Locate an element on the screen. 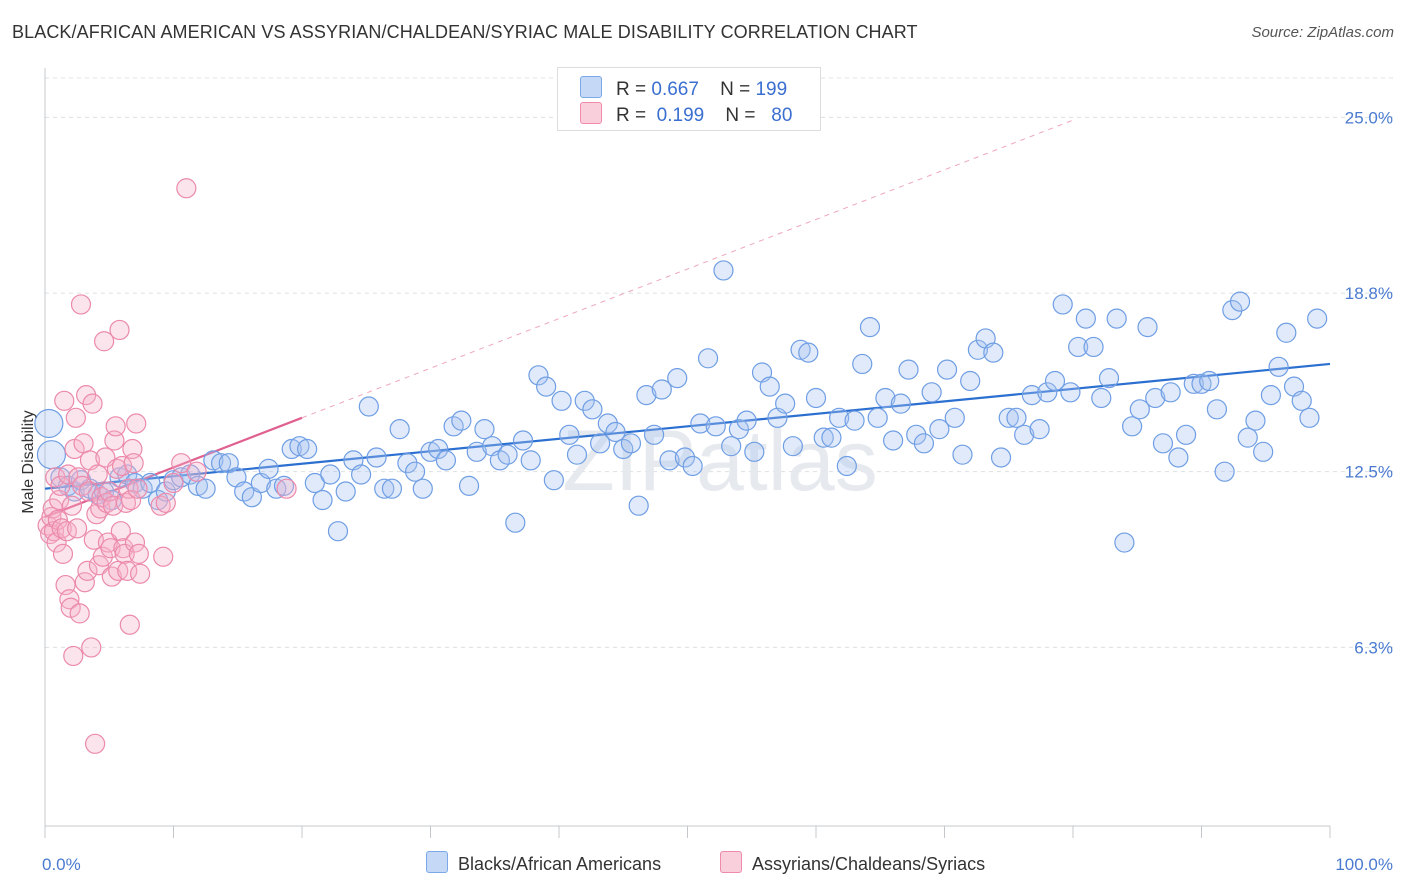 Image resolution: width=1406 pixels, height=892 pixels. y-tick-label: 25.0% is located at coordinates (1369, 117).